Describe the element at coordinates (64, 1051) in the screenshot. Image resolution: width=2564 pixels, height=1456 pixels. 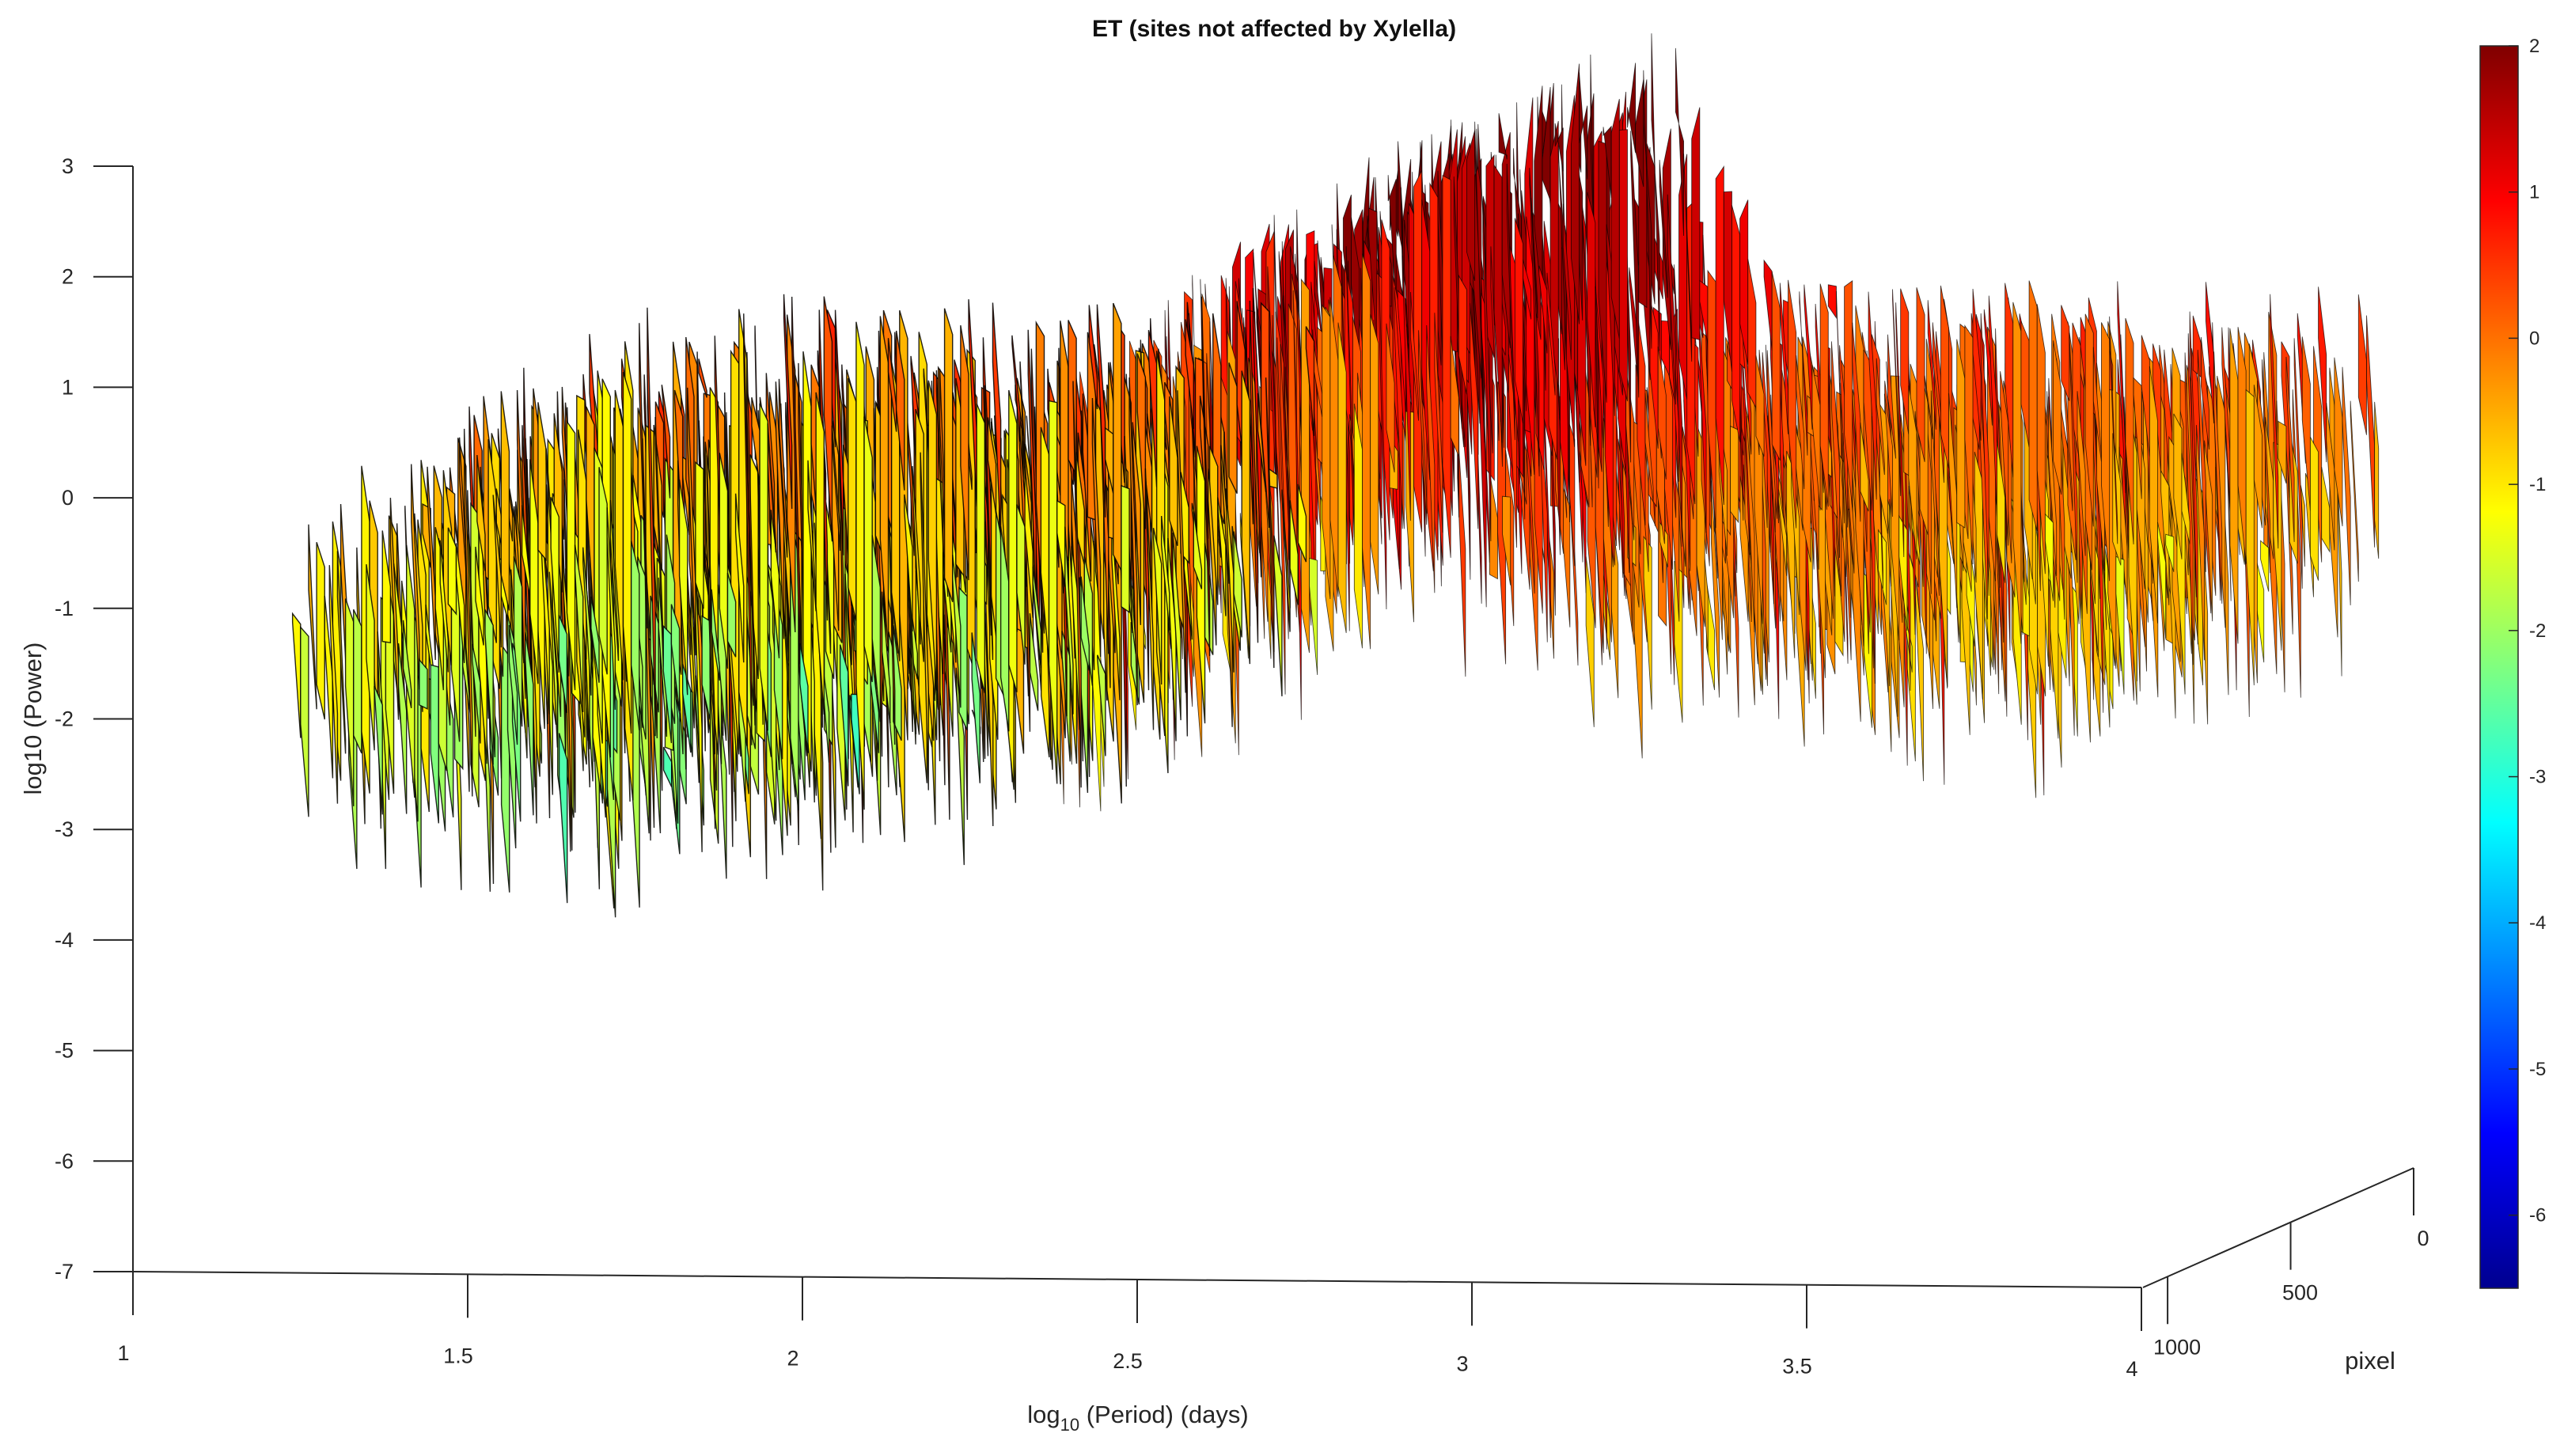
I see `z-tick-label: -5` at that location.